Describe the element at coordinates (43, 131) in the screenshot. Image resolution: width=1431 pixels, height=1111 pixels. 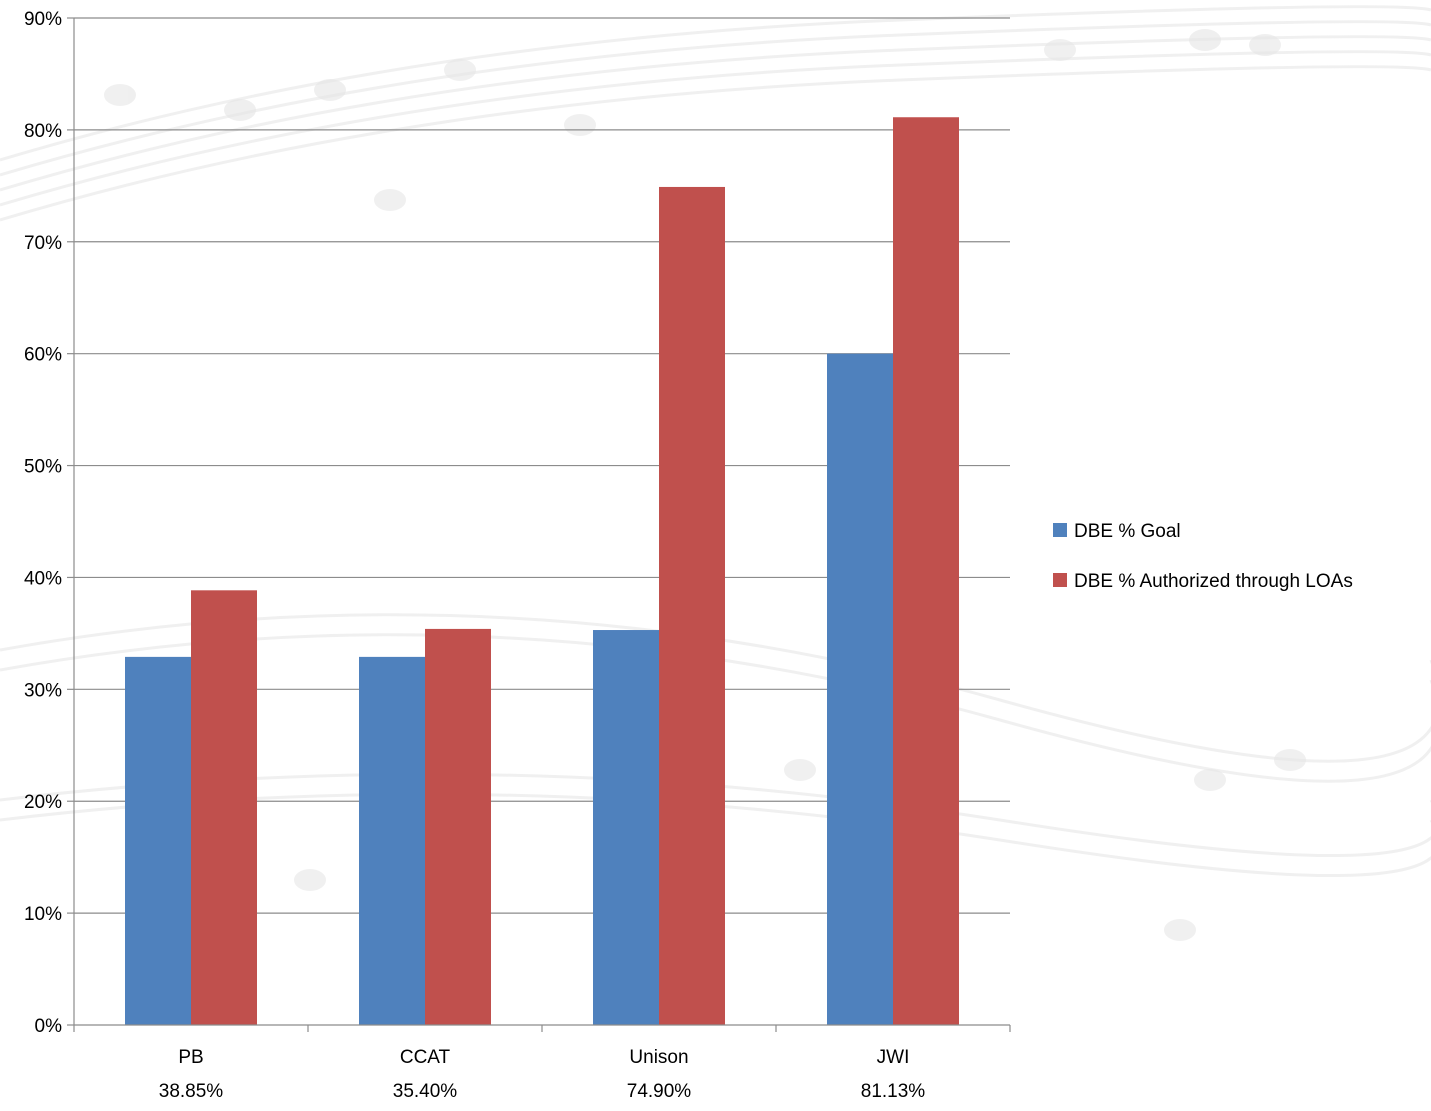
I see `y-tick-label: 80%` at that location.